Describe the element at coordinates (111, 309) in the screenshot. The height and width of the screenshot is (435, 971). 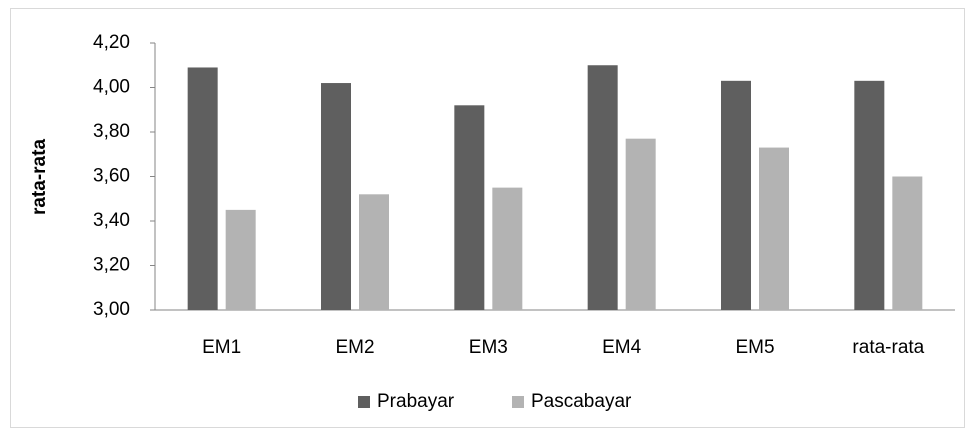
I see `y-tick-label: 3,00` at that location.